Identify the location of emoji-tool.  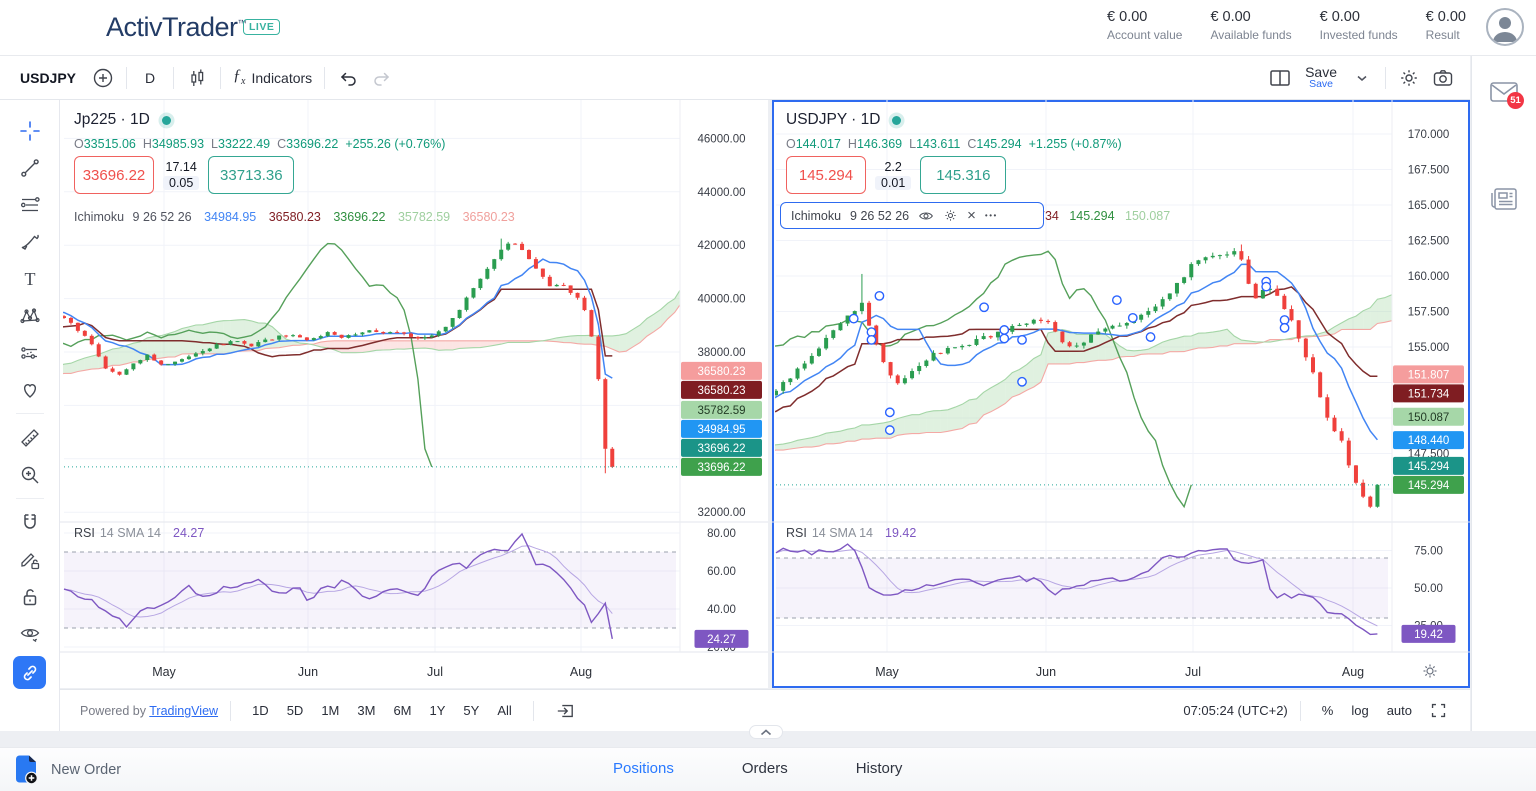
(30, 389).